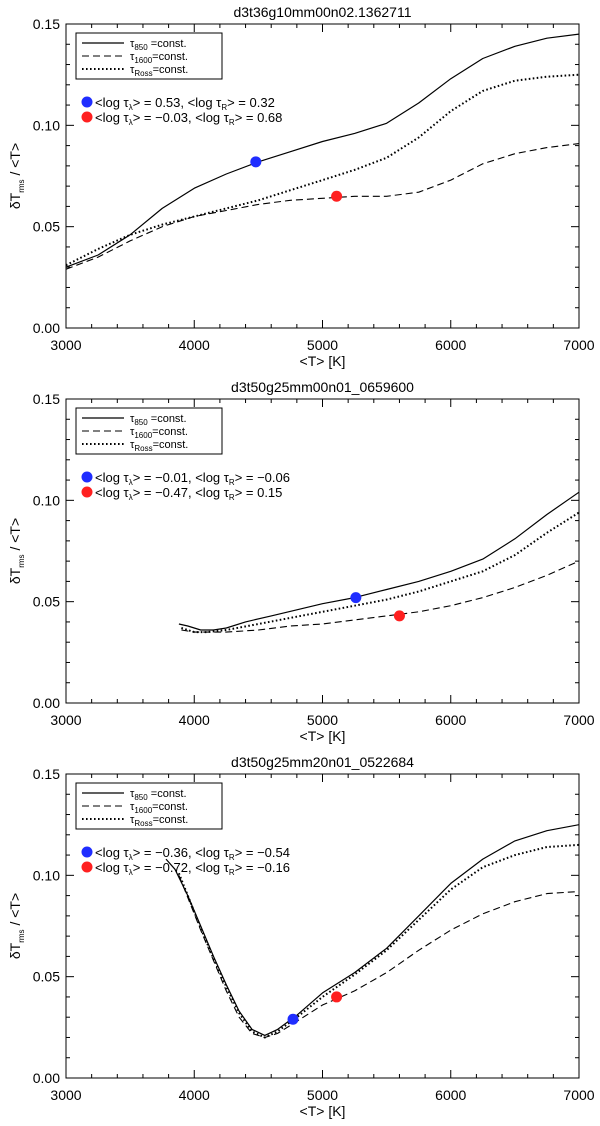 The height and width of the screenshot is (1126, 600). I want to click on annotation-text: <log τλ> = −0.01, <log τR> = −0.06, so click(192, 478).